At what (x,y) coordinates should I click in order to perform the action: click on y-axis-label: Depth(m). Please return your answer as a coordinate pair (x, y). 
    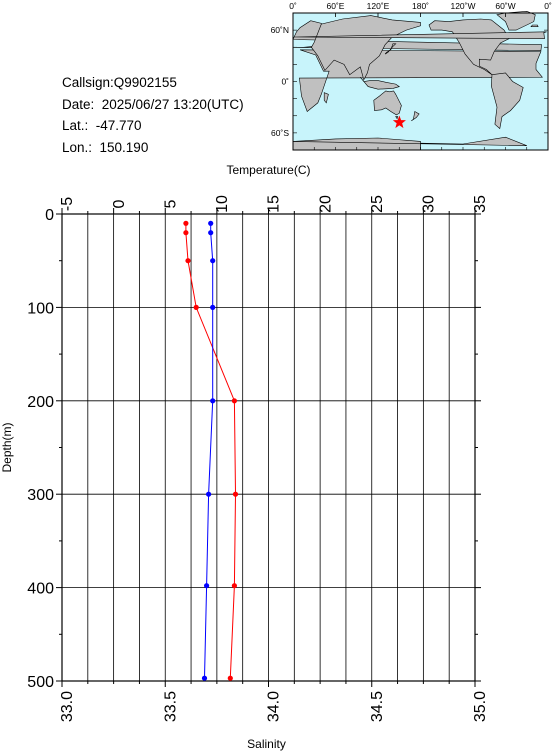
    Looking at the image, I should click on (7, 447).